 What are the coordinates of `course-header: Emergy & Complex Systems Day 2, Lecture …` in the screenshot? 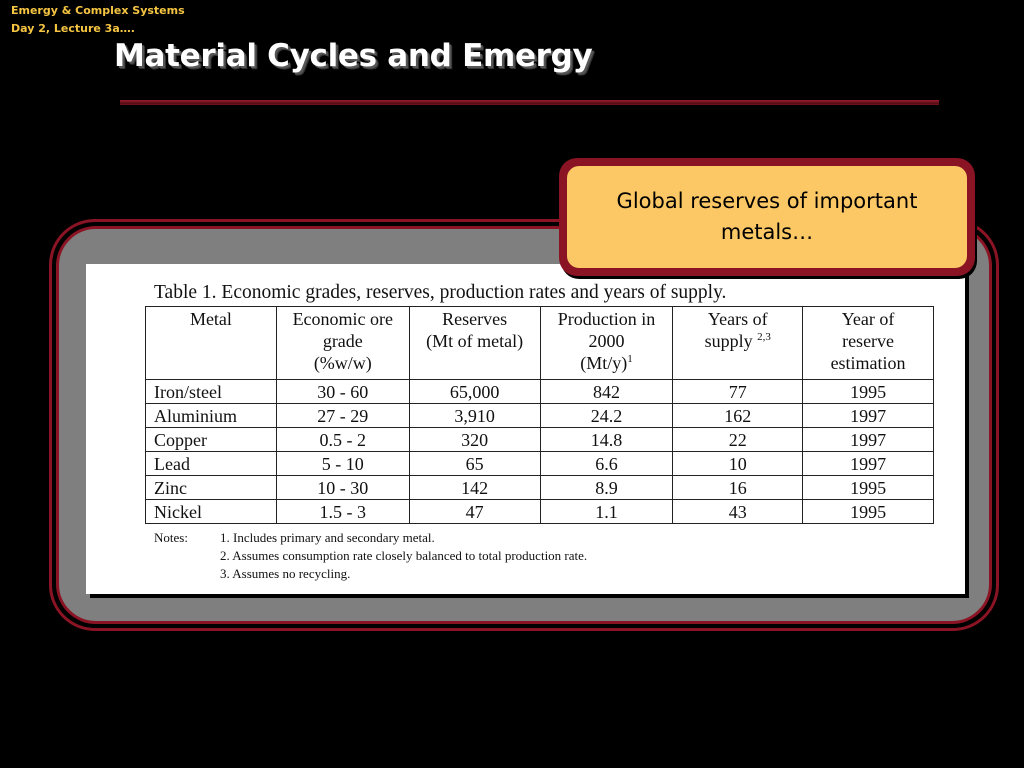 It's located at (98, 20).